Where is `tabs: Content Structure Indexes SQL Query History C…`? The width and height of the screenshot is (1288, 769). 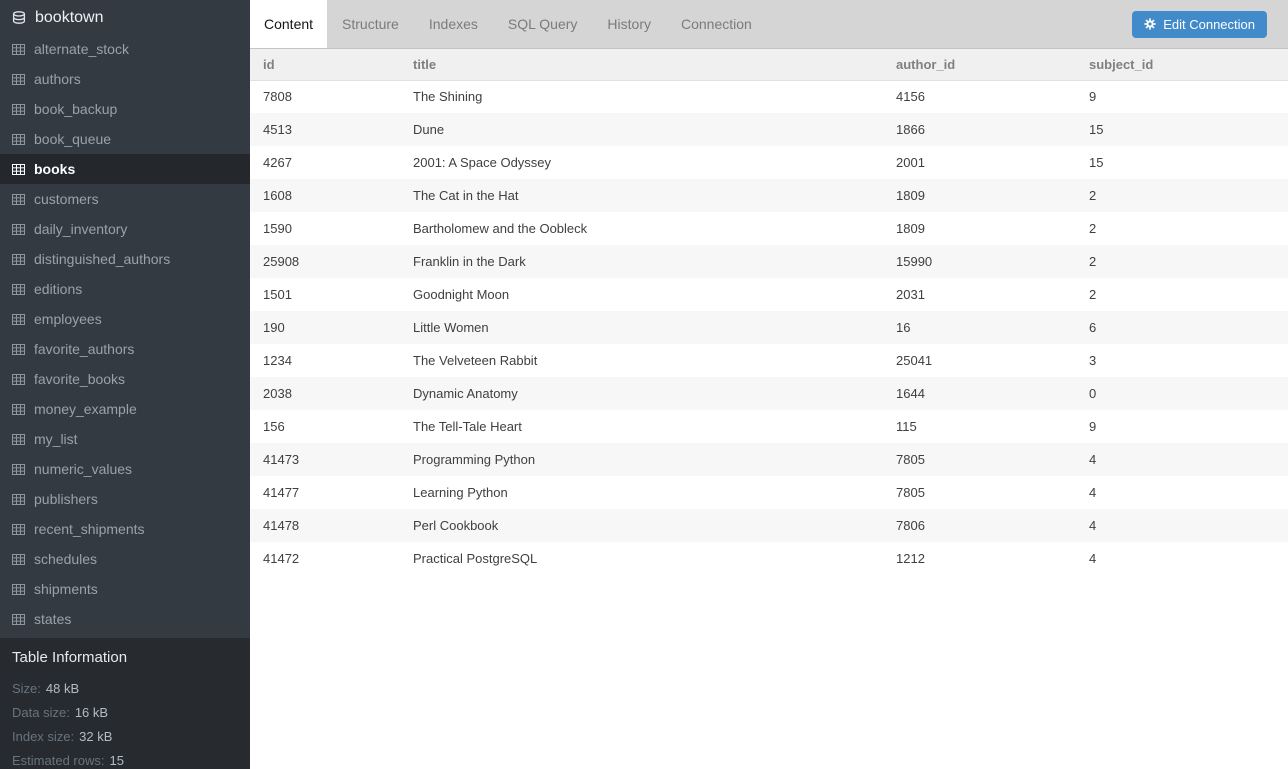 tabs: Content Structure Indexes SQL Query History C… is located at coordinates (508, 24).